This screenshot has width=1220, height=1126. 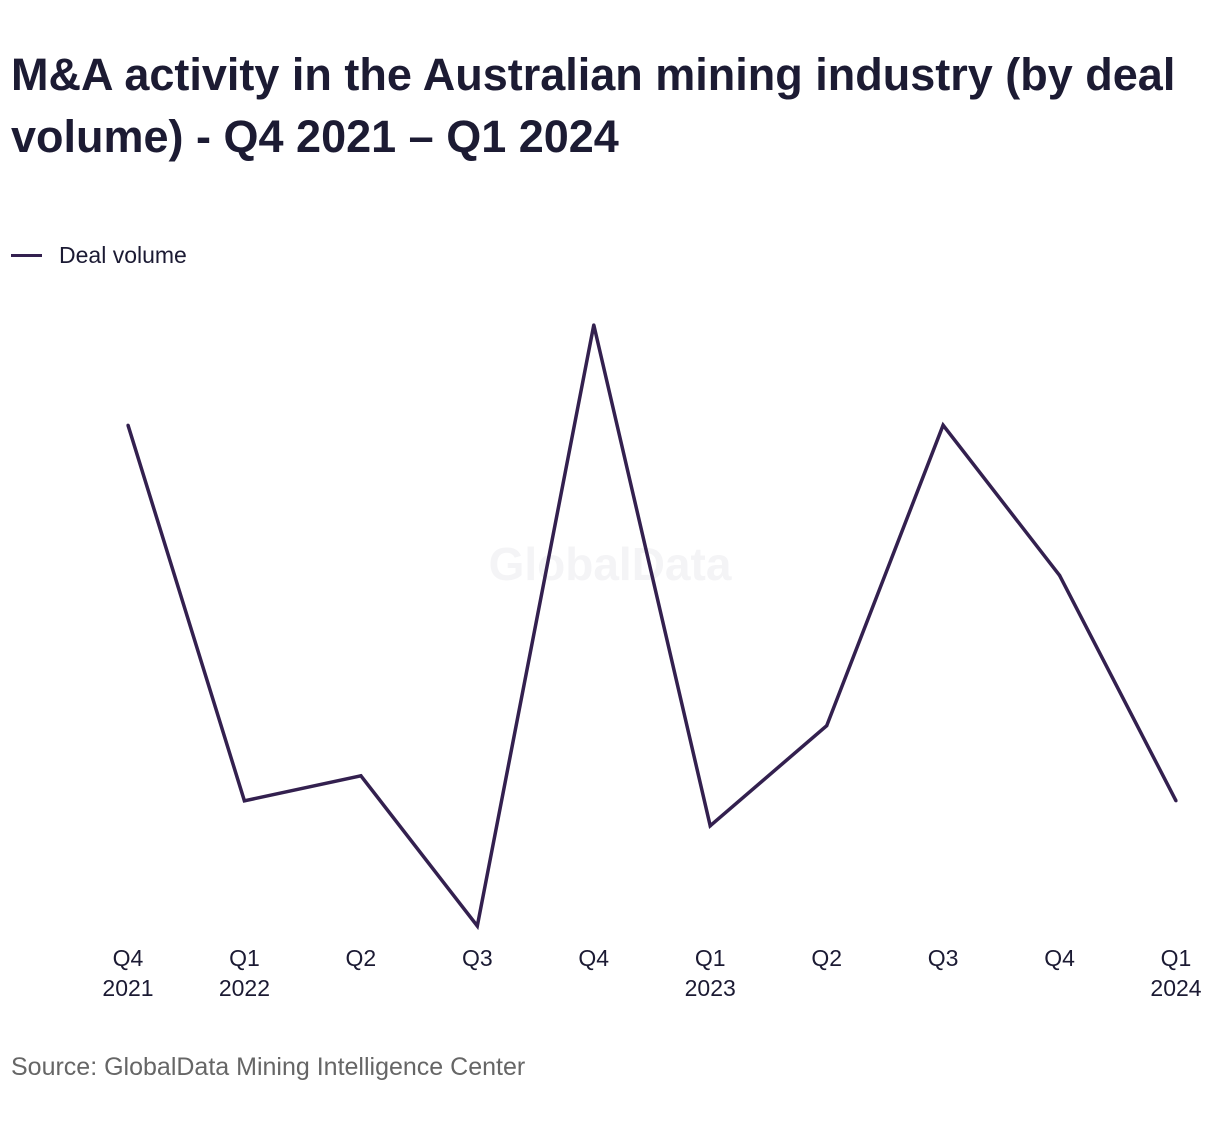 I want to click on x-tick-label: Q1 2023, so click(x=710, y=973).